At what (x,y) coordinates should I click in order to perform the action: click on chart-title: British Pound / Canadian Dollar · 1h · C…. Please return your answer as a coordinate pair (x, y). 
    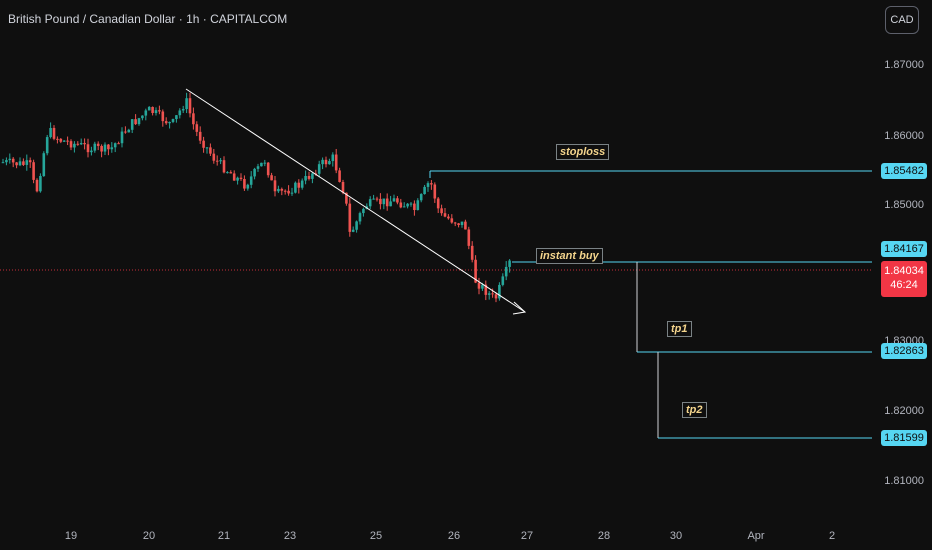
    Looking at the image, I should click on (148, 19).